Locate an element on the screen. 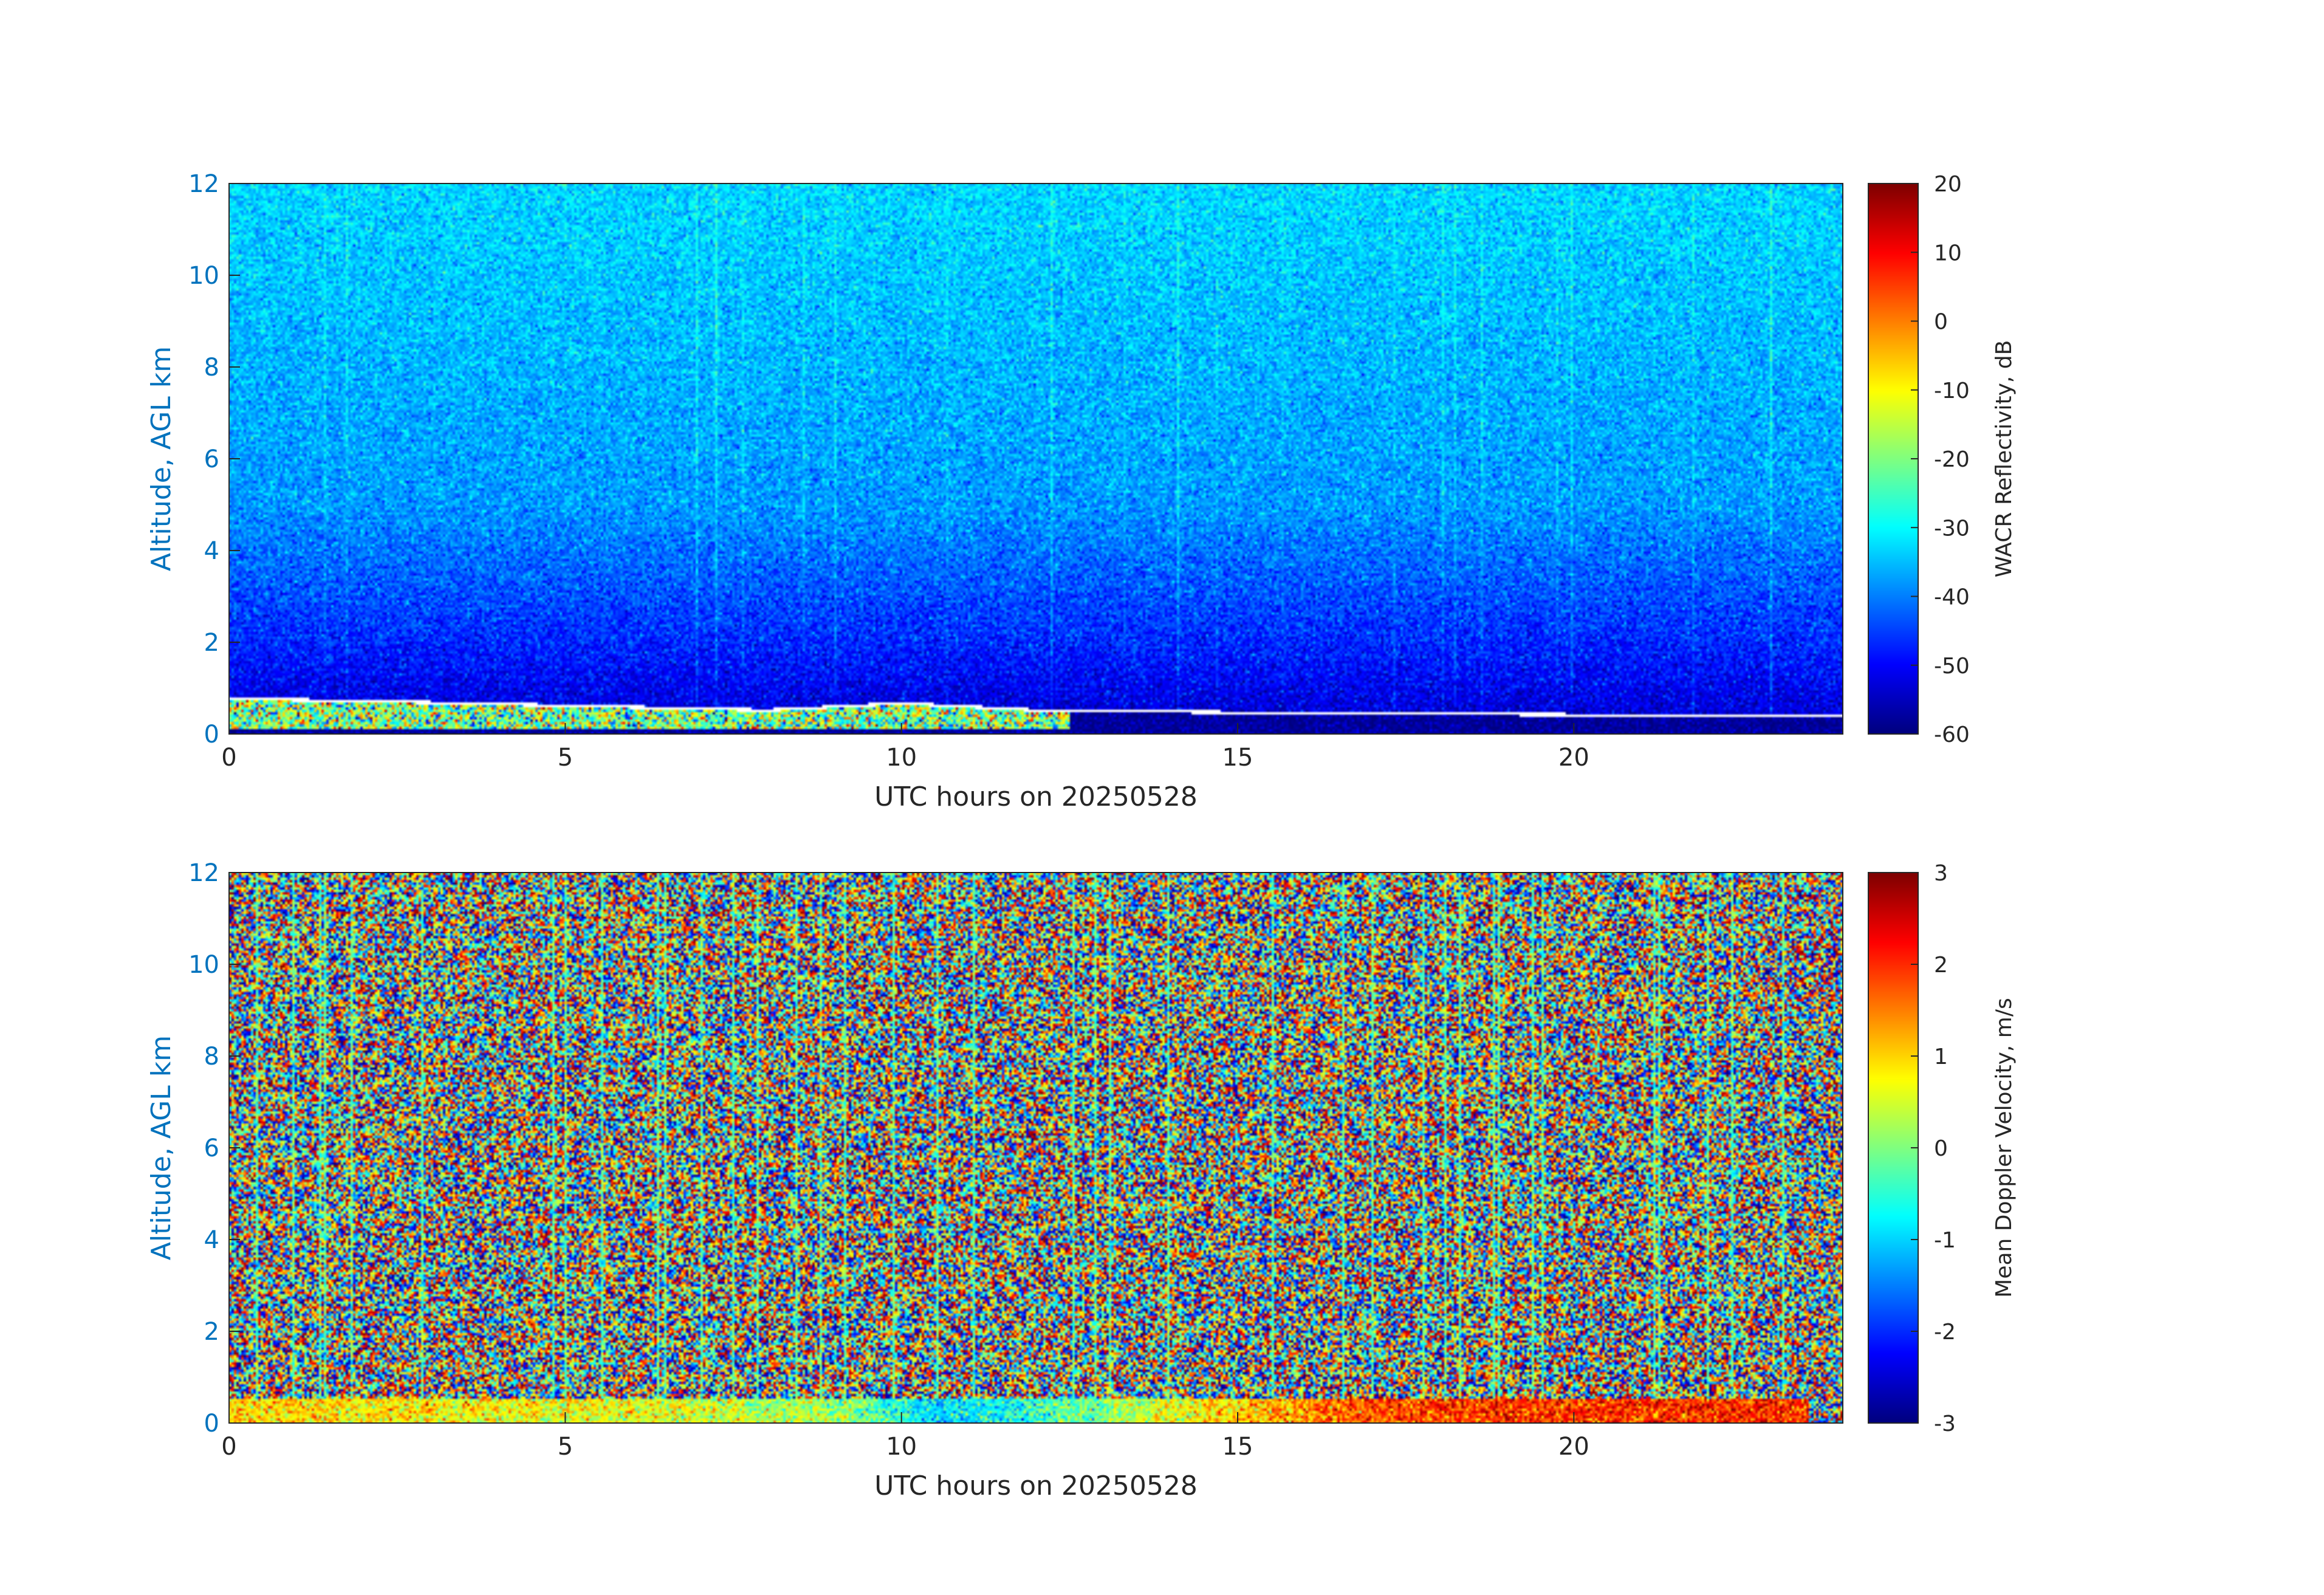 The height and width of the screenshot is (1595, 2324). doppler-colorbar-tick-label: 1 is located at coordinates (1941, 1056).